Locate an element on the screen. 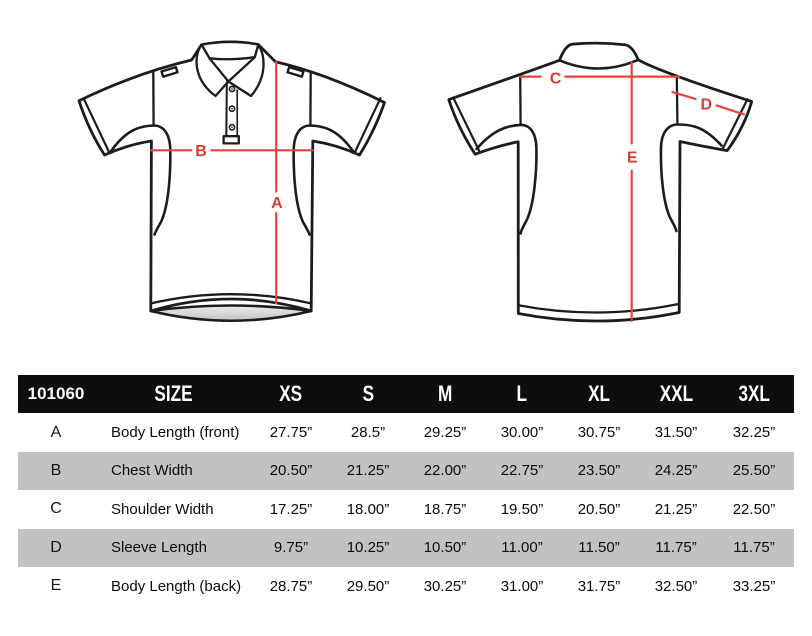 The image size is (812, 636). svg-text: B is located at coordinates (201, 151).